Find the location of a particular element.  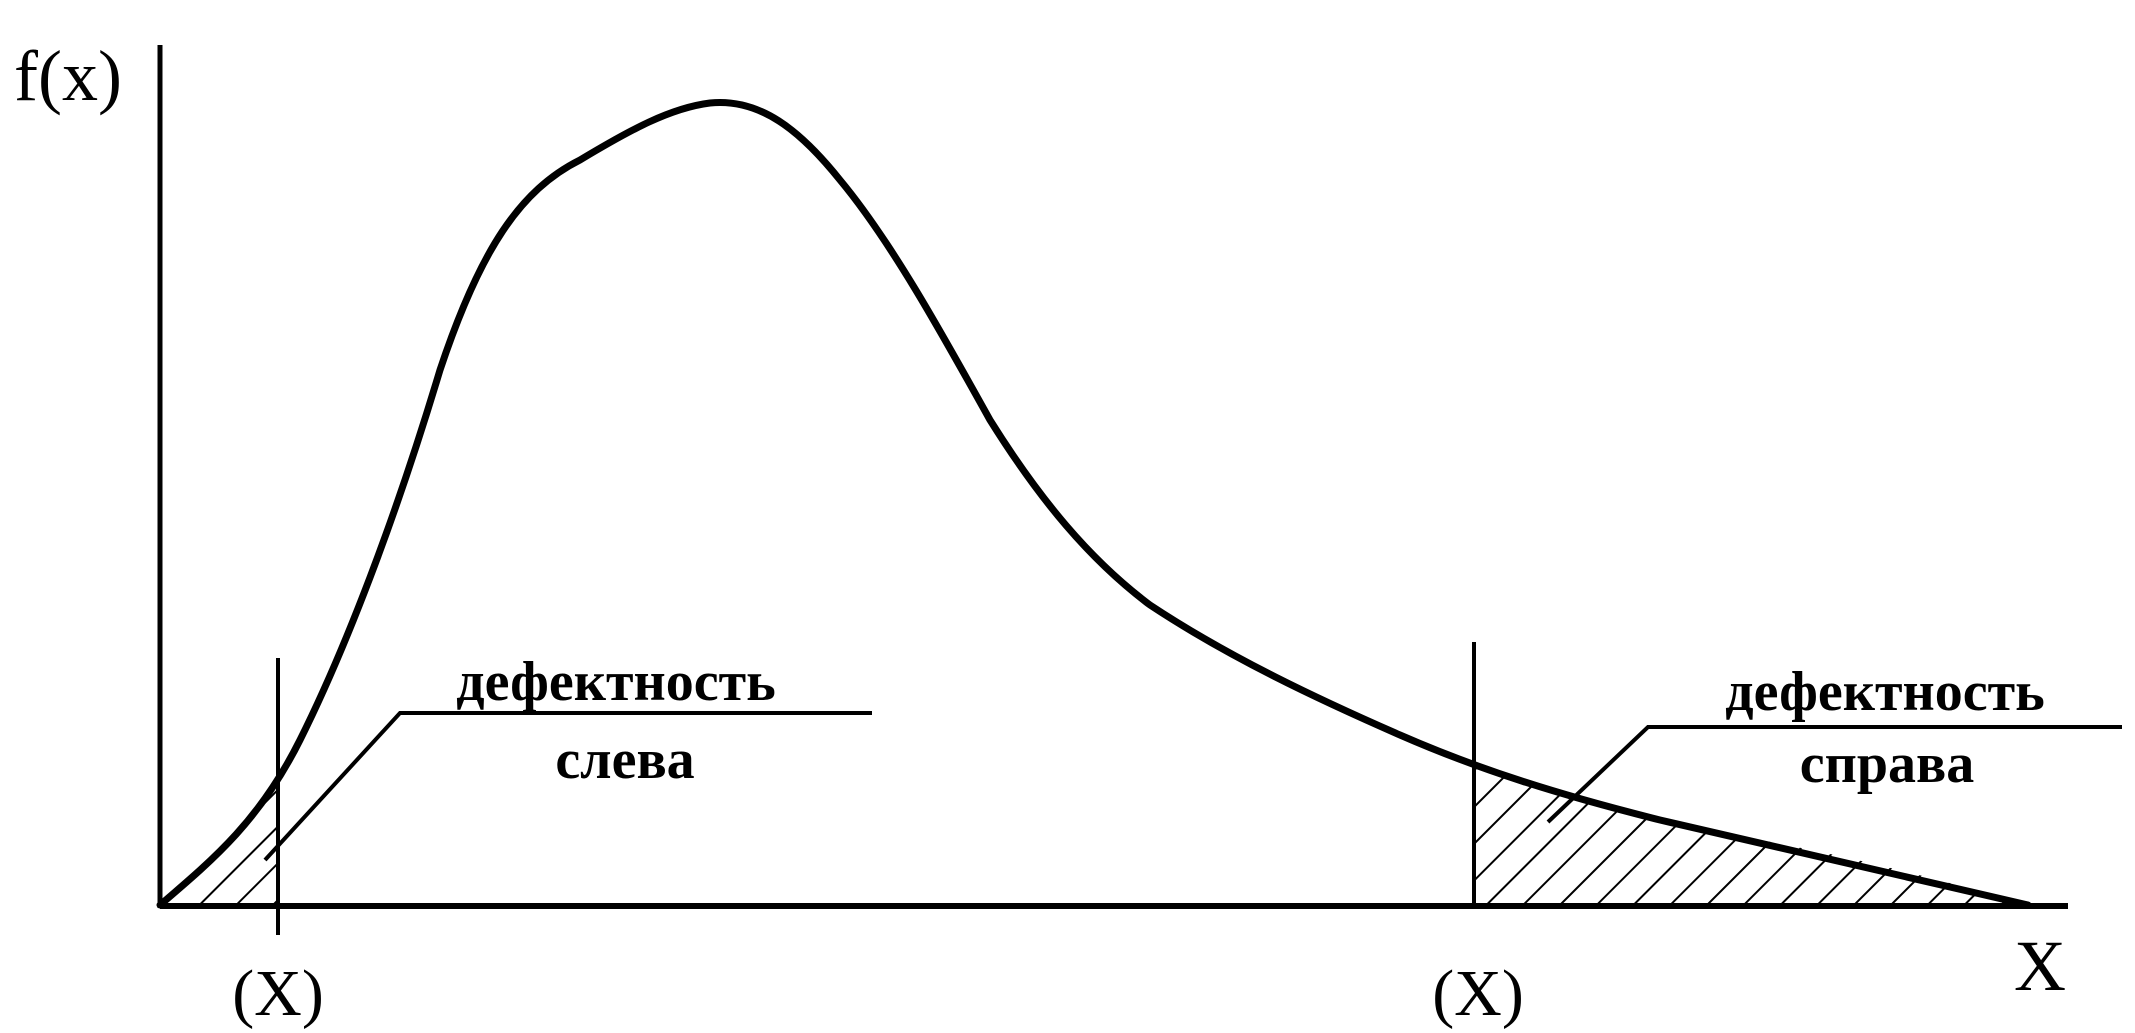

left-note-leader is located at coordinates (567, 786).